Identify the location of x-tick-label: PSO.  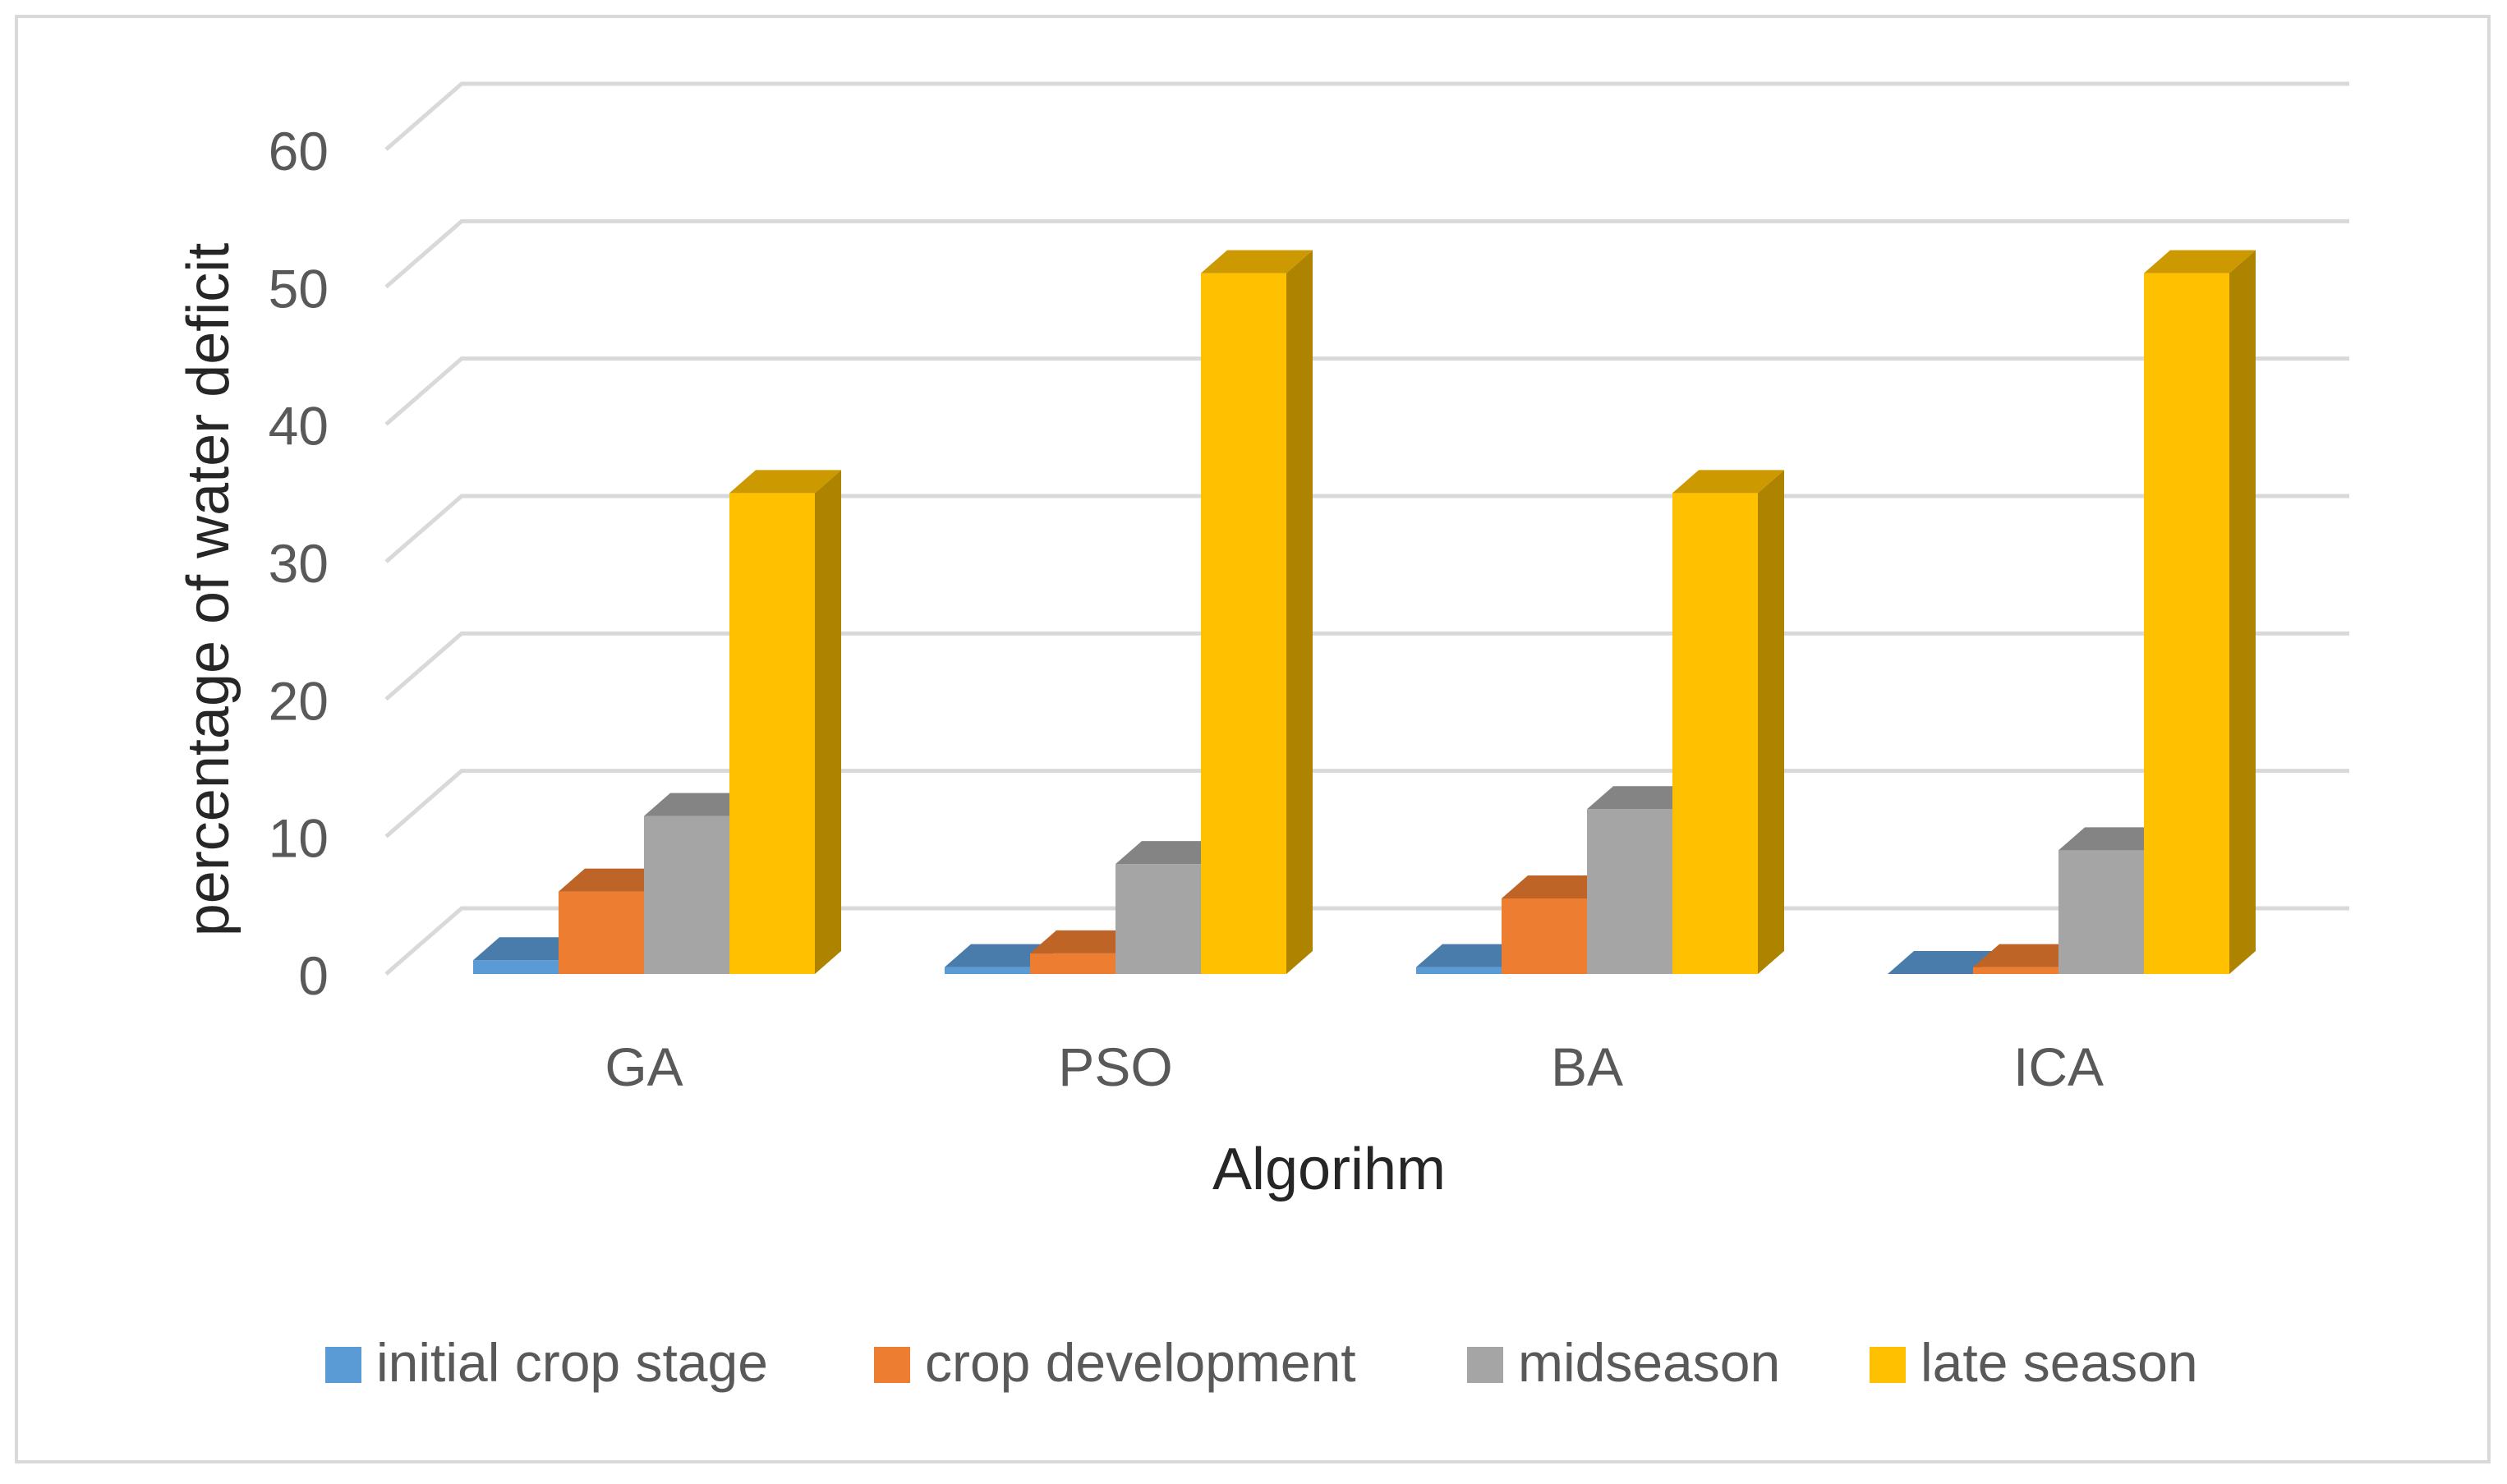
(1115, 1067).